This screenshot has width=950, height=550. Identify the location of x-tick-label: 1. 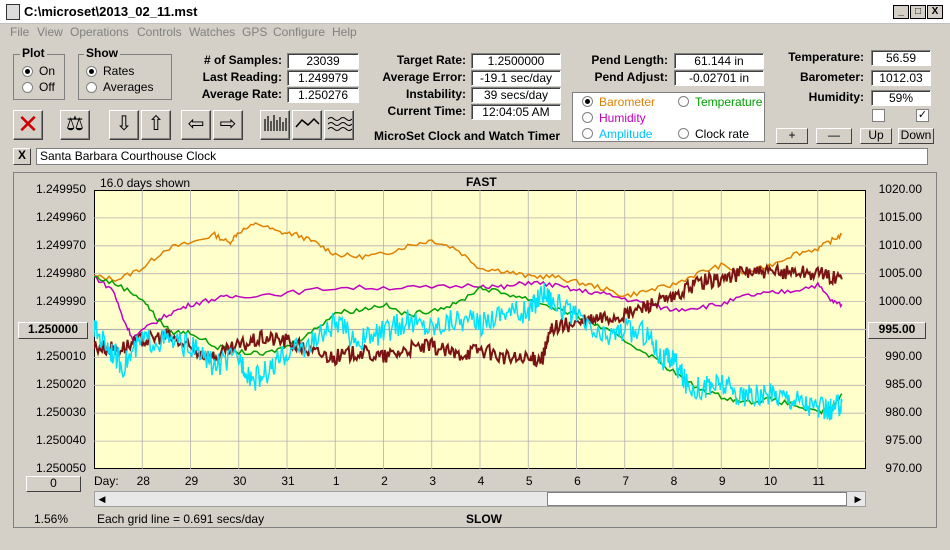
(336, 481).